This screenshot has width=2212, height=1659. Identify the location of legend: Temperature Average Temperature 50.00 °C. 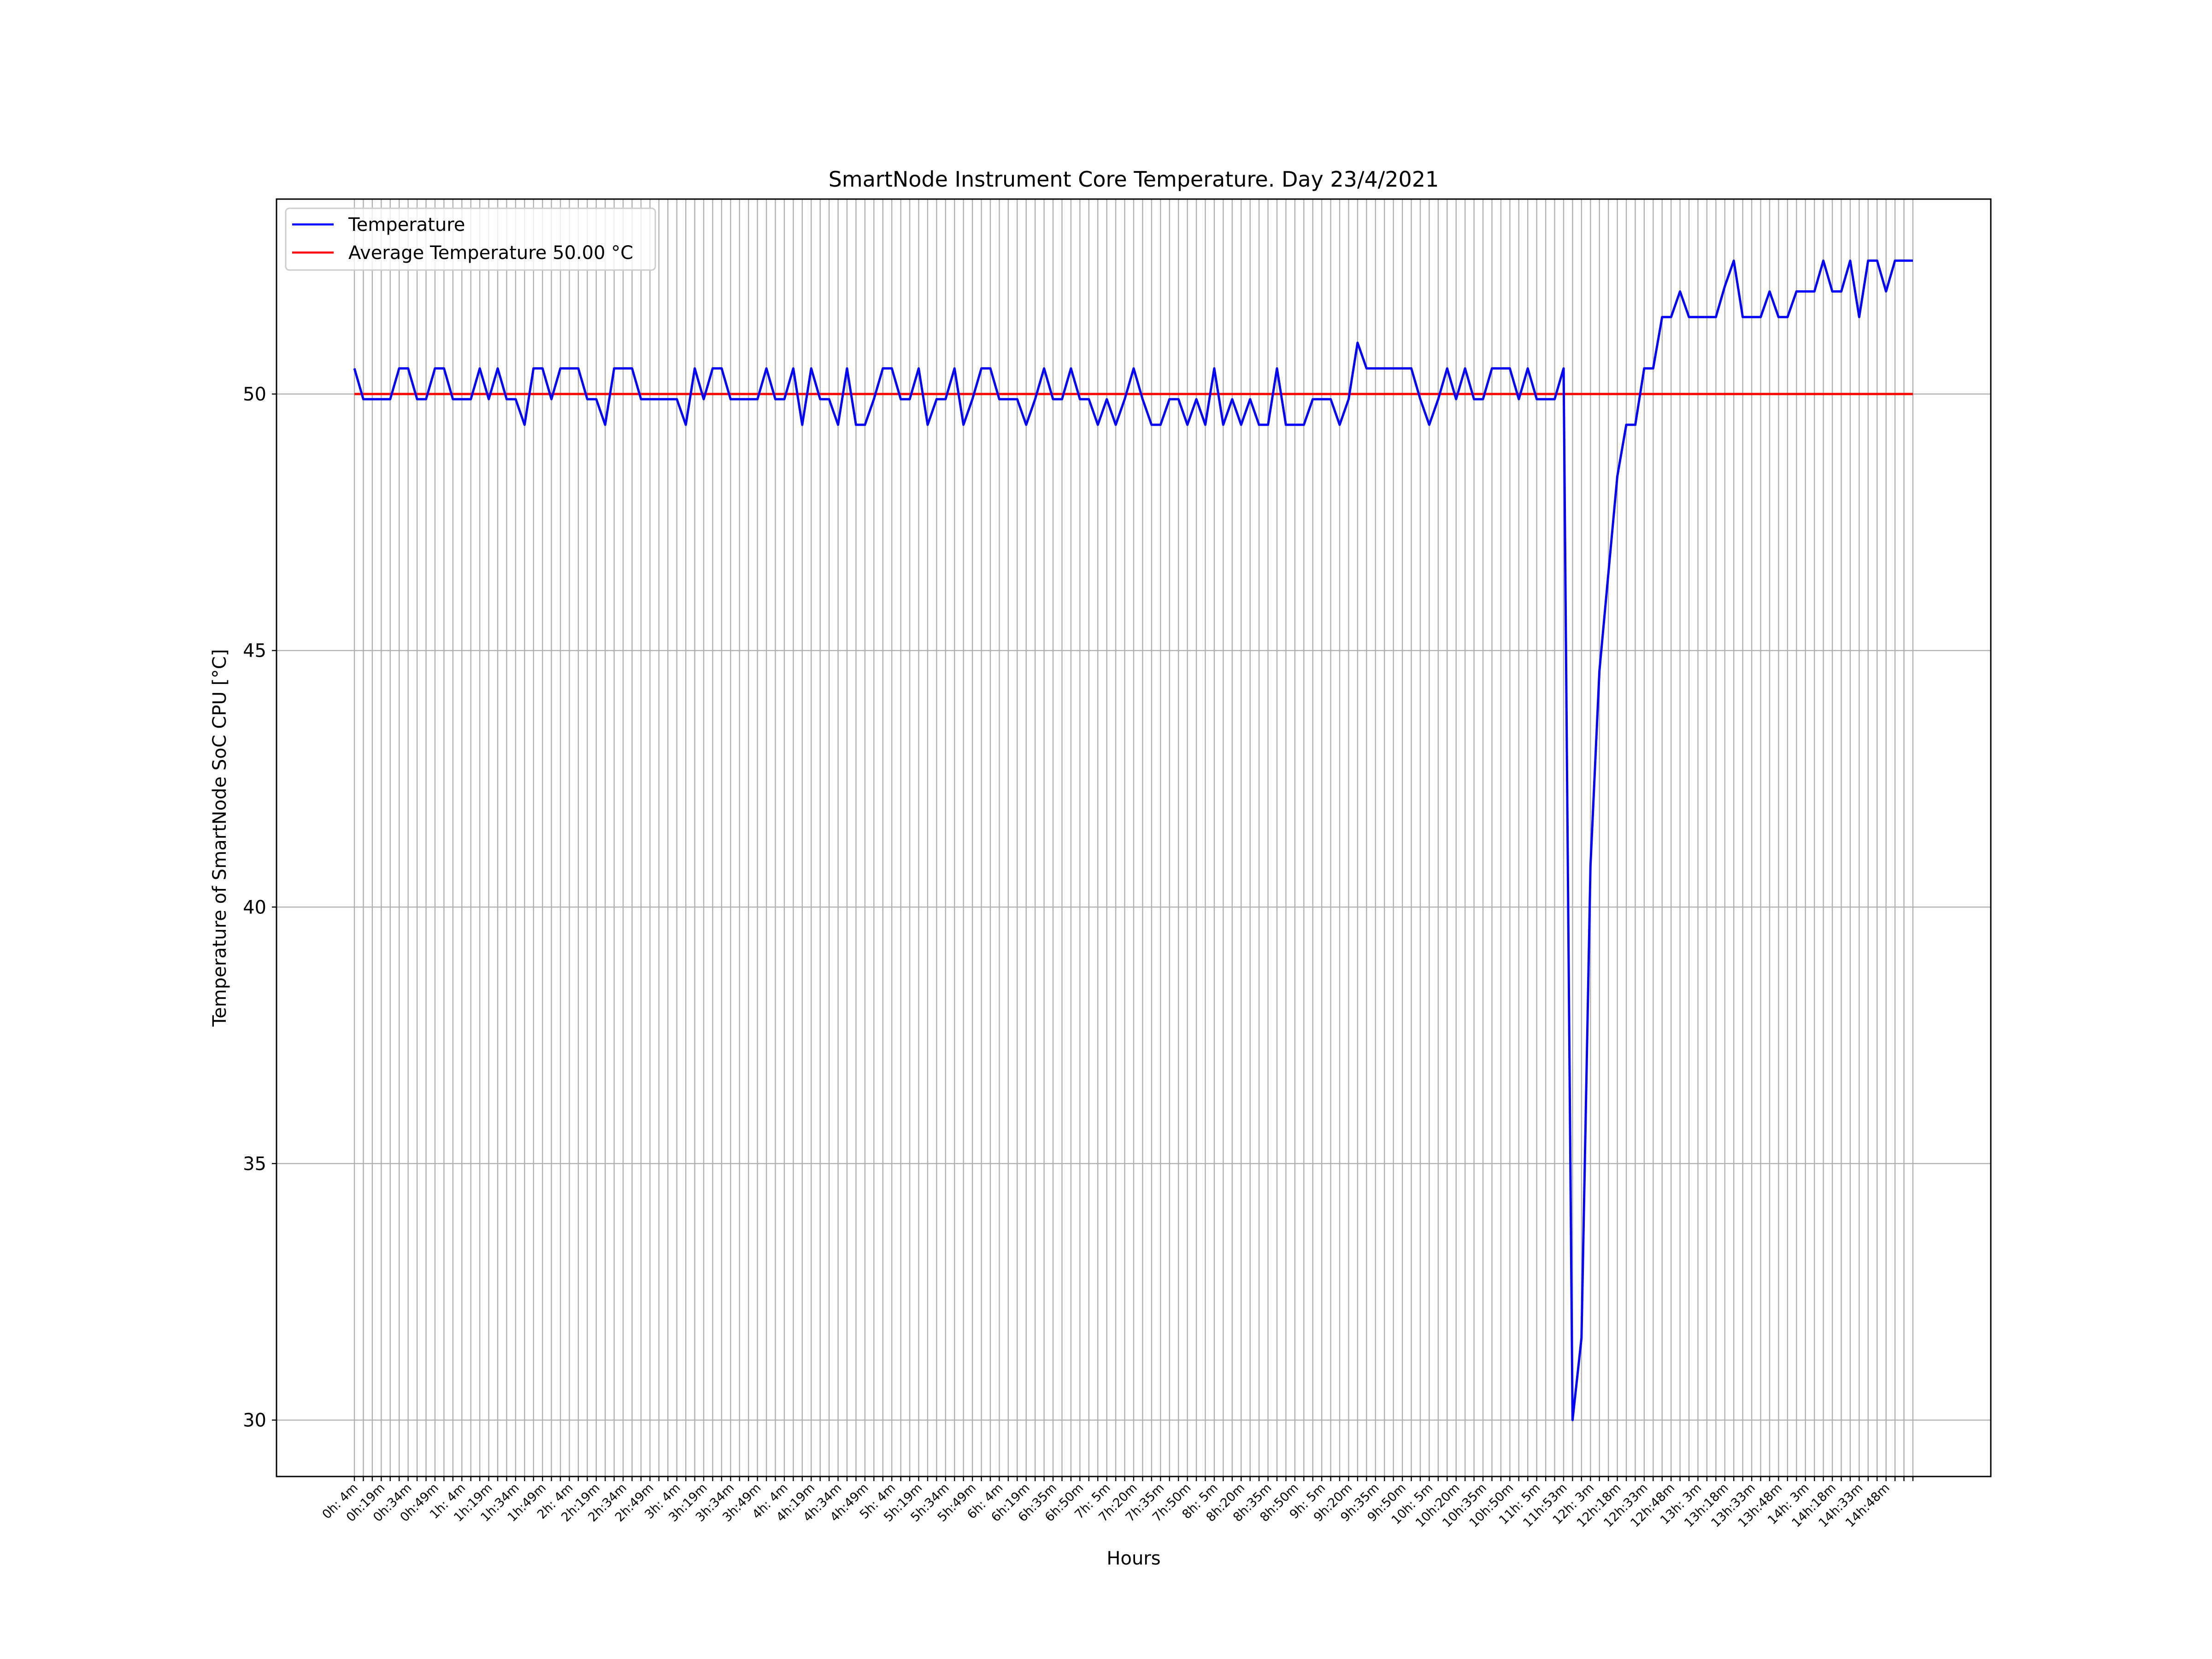
(470, 239).